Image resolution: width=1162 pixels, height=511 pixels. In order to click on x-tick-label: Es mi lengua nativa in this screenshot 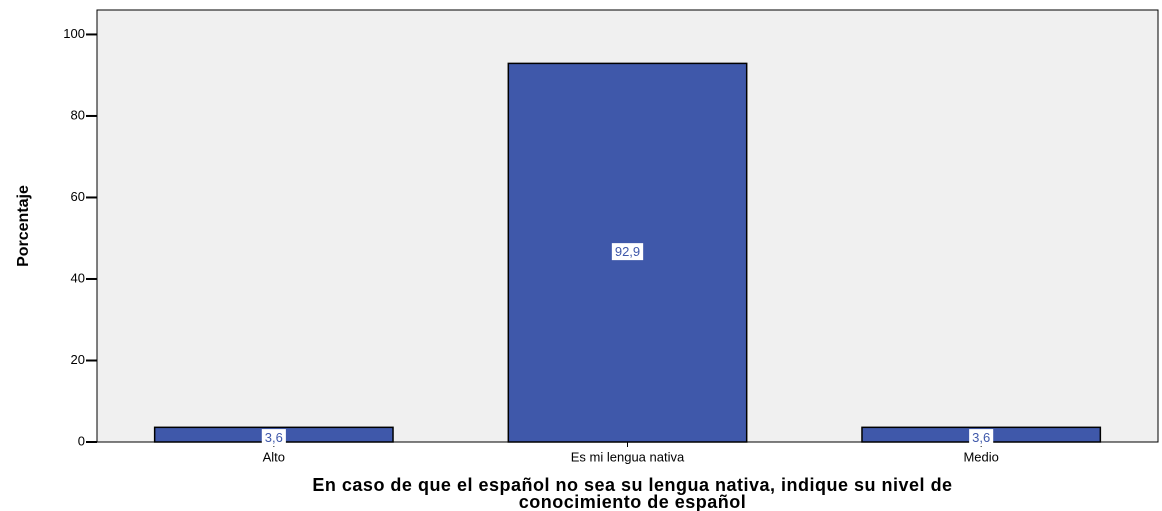, I will do `click(628, 456)`.